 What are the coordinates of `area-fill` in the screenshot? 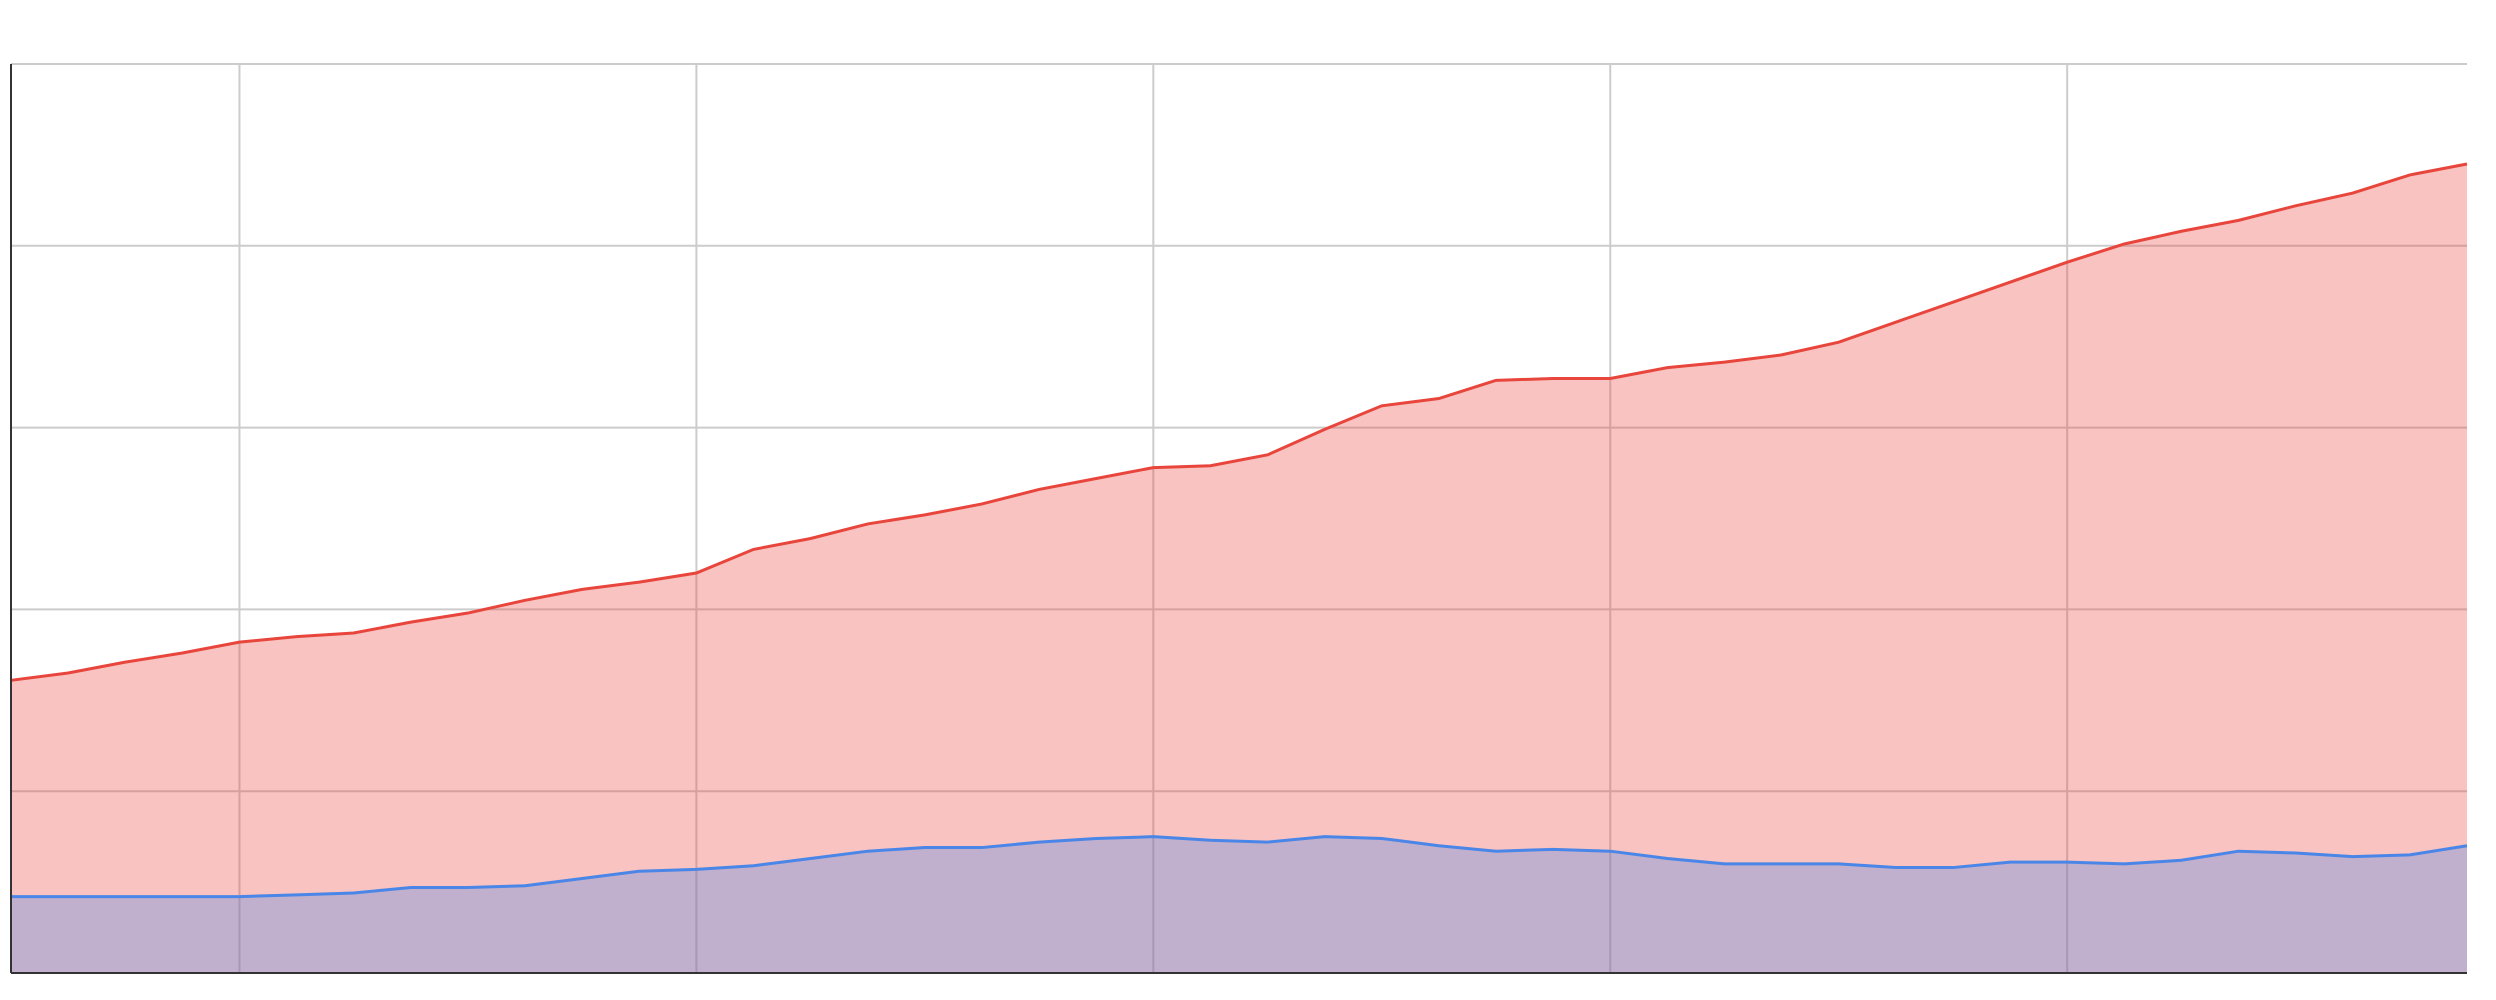 It's located at (1239, 904).